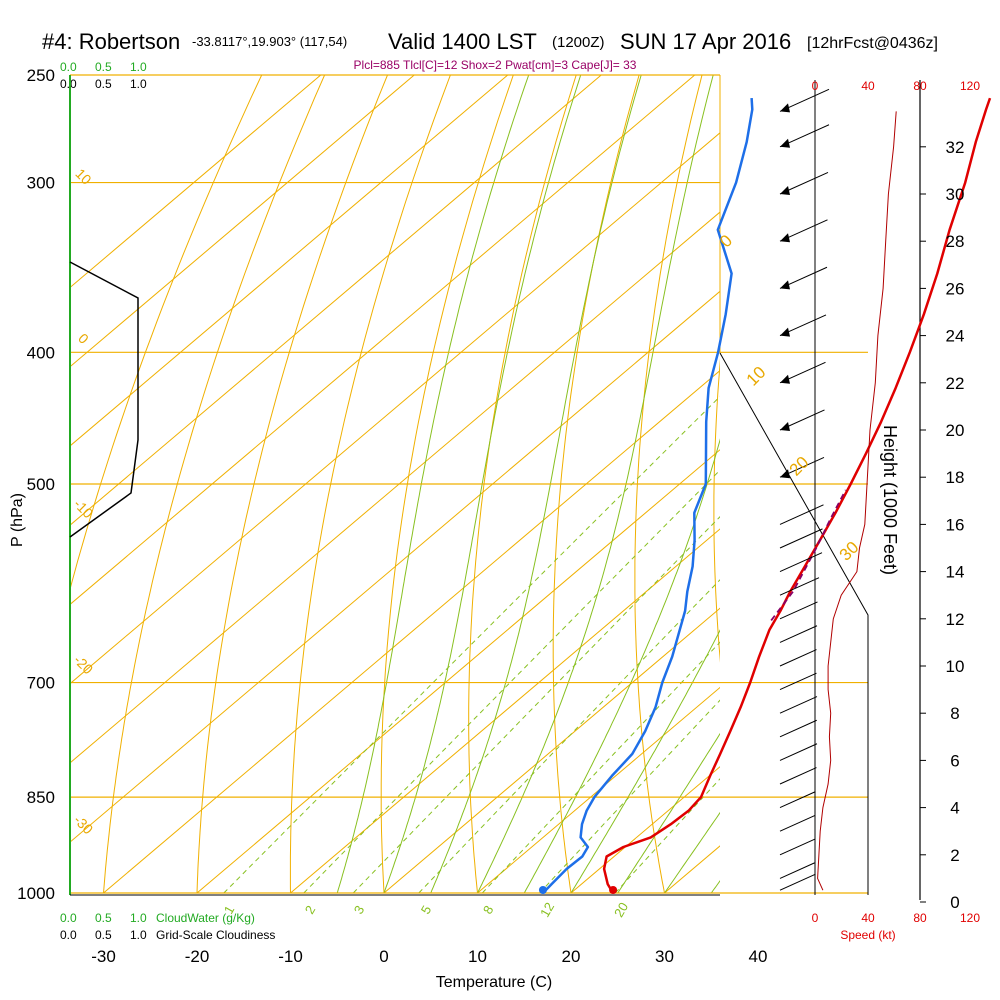 The width and height of the screenshot is (1000, 1000). I want to click on pressure-tick-label: 400, so click(41, 352).